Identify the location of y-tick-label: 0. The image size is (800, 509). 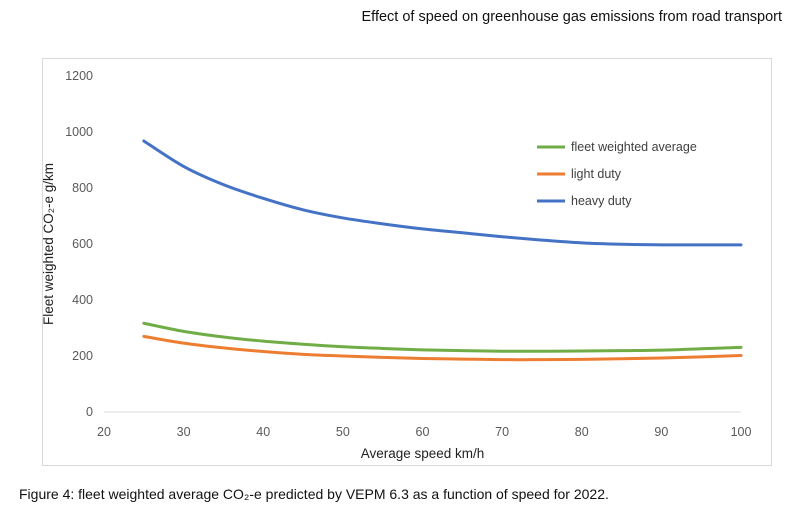
(89, 412).